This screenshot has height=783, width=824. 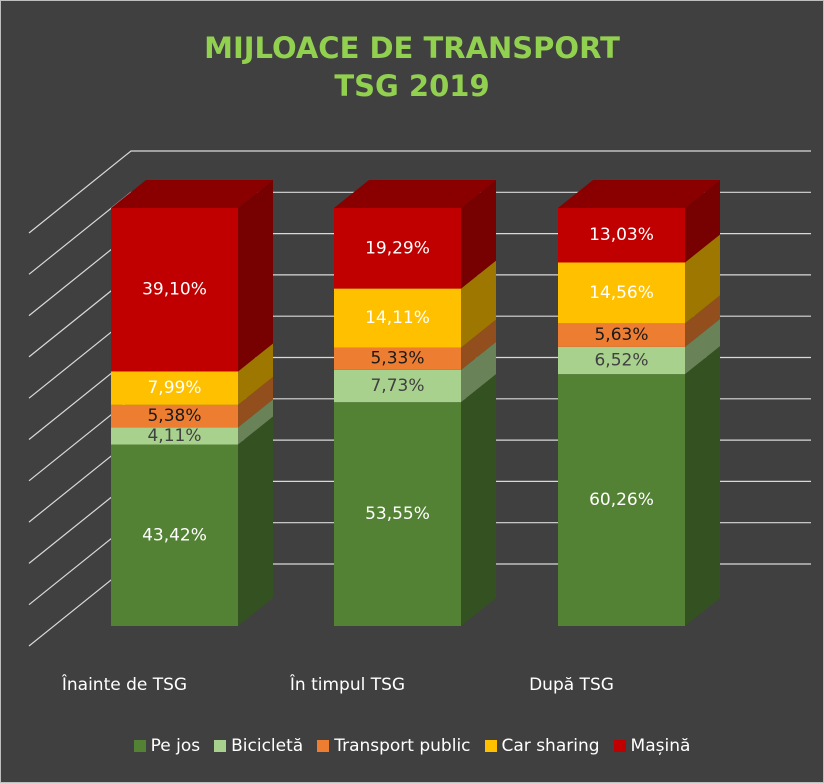 I want to click on legend-item: Pe jos, so click(x=167, y=746).